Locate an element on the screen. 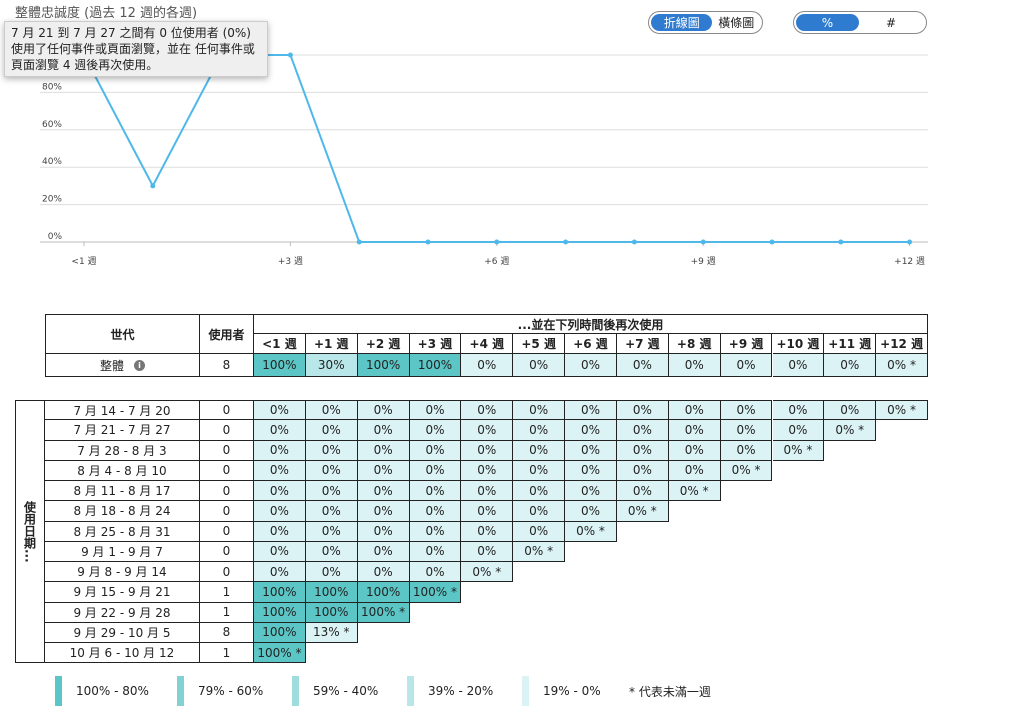 This screenshot has height=715, width=1024. cohort-label-text: 8 月 18 - 8 月 24 is located at coordinates (122, 511).